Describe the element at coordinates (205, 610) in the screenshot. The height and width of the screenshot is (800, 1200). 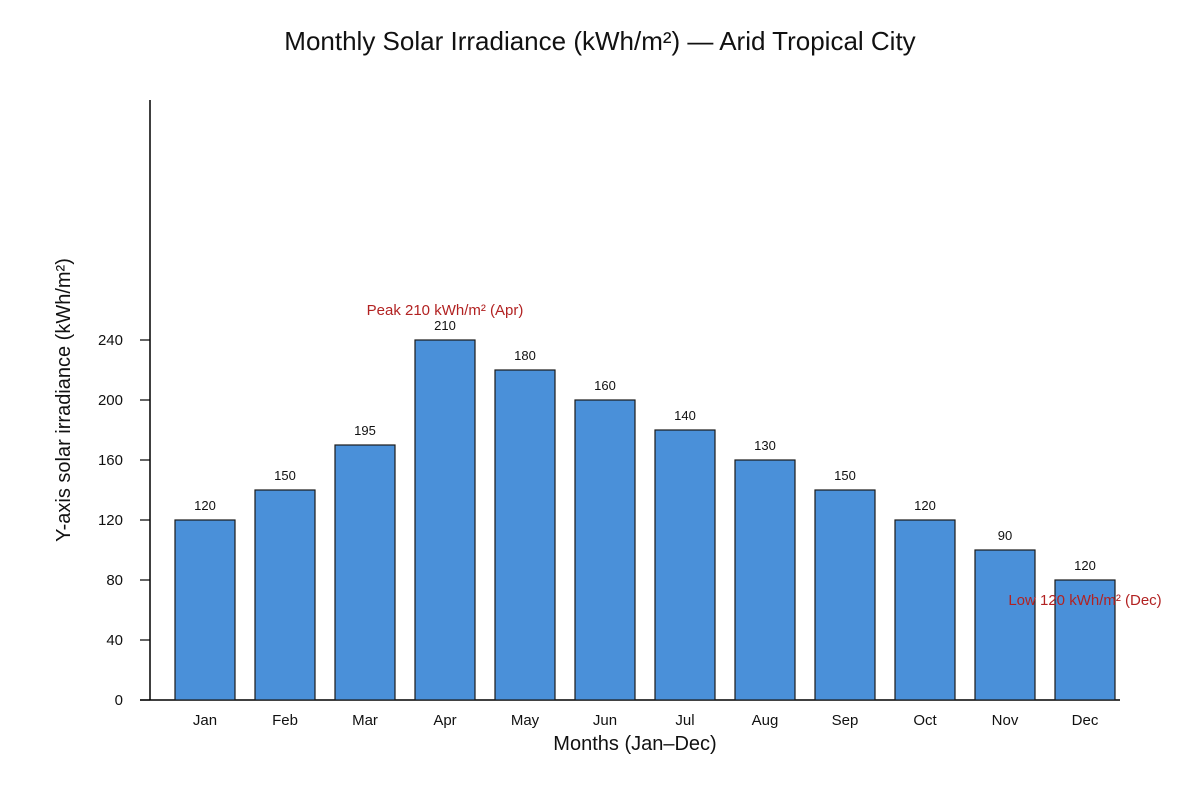
I see `bar-jan` at that location.